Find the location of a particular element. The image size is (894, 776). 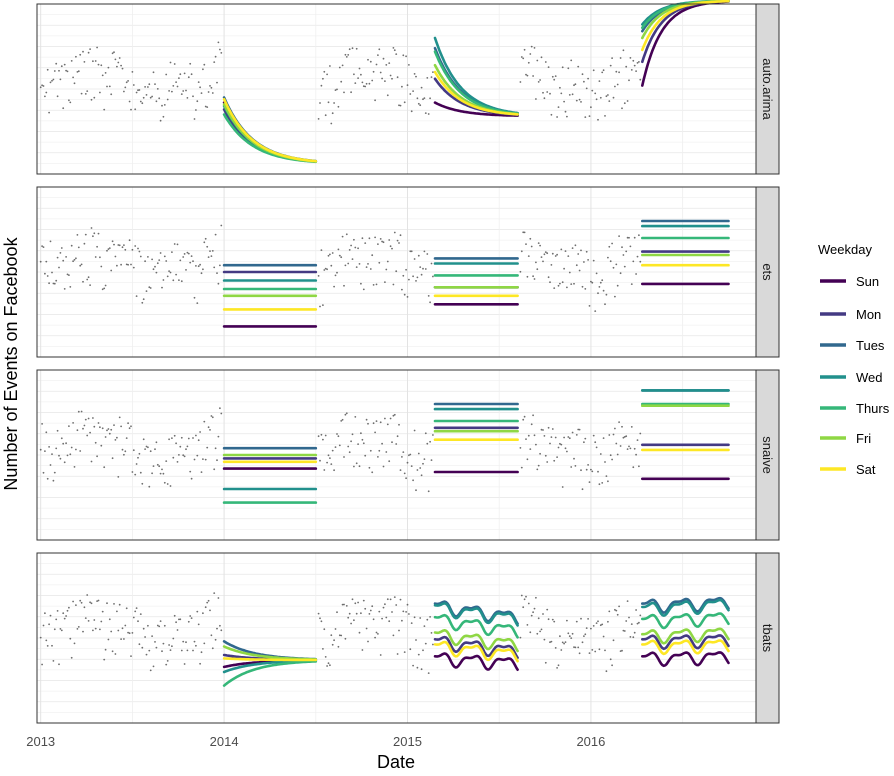

forecast-window is located at coordinates (270, 663).